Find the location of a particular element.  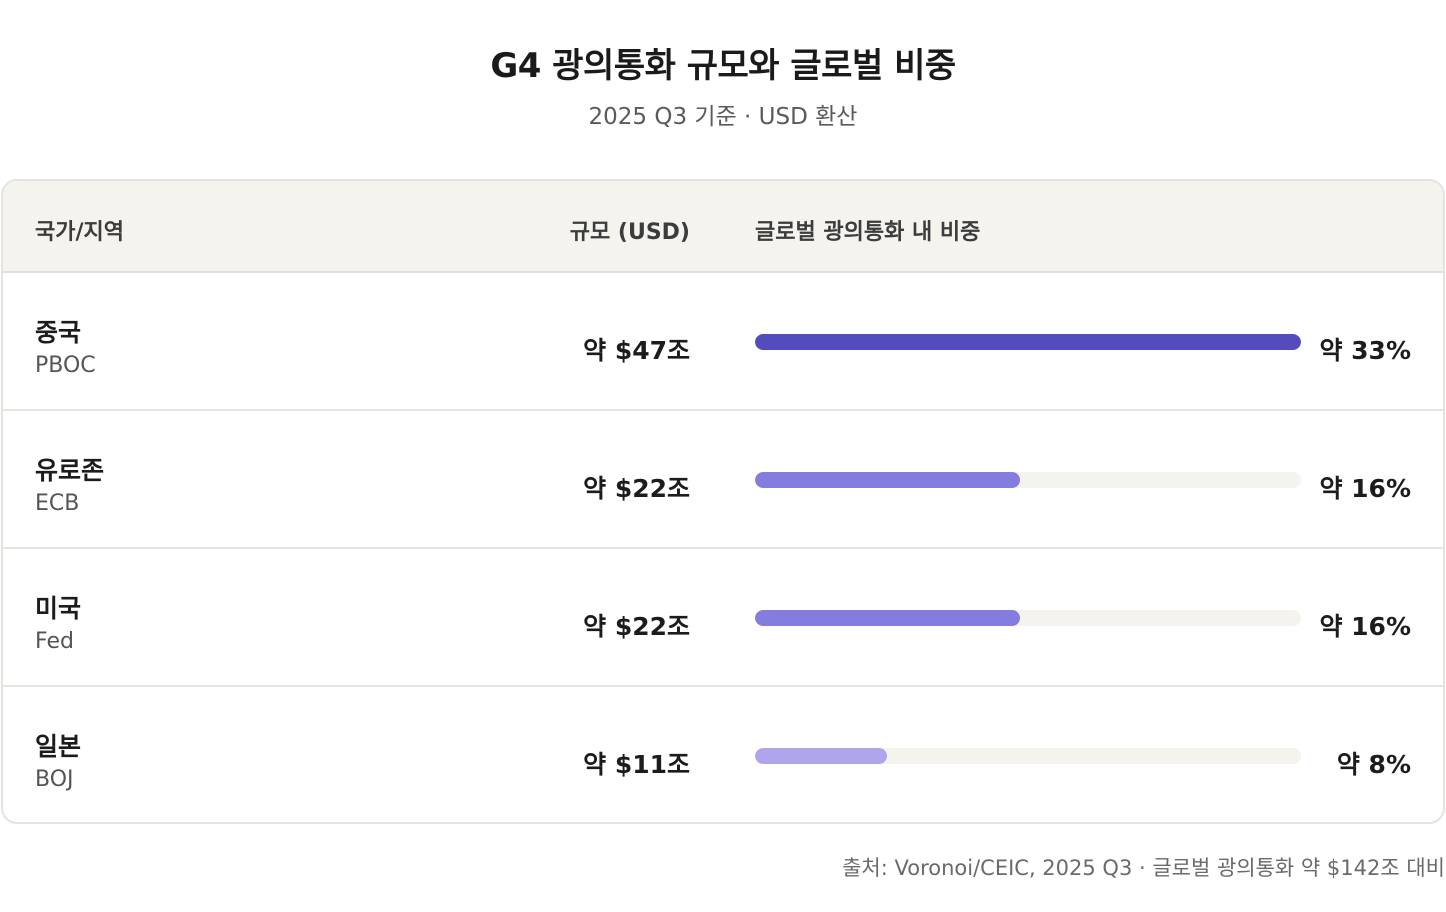

share-label: 약 33% is located at coordinates (1365, 350).